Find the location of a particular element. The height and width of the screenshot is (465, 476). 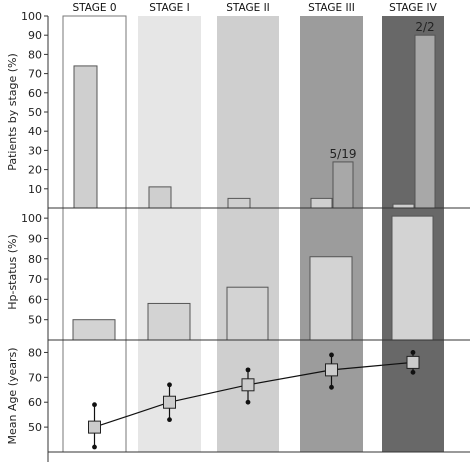

patients-tick-label-10: 10 is located at coordinates (35, 189).